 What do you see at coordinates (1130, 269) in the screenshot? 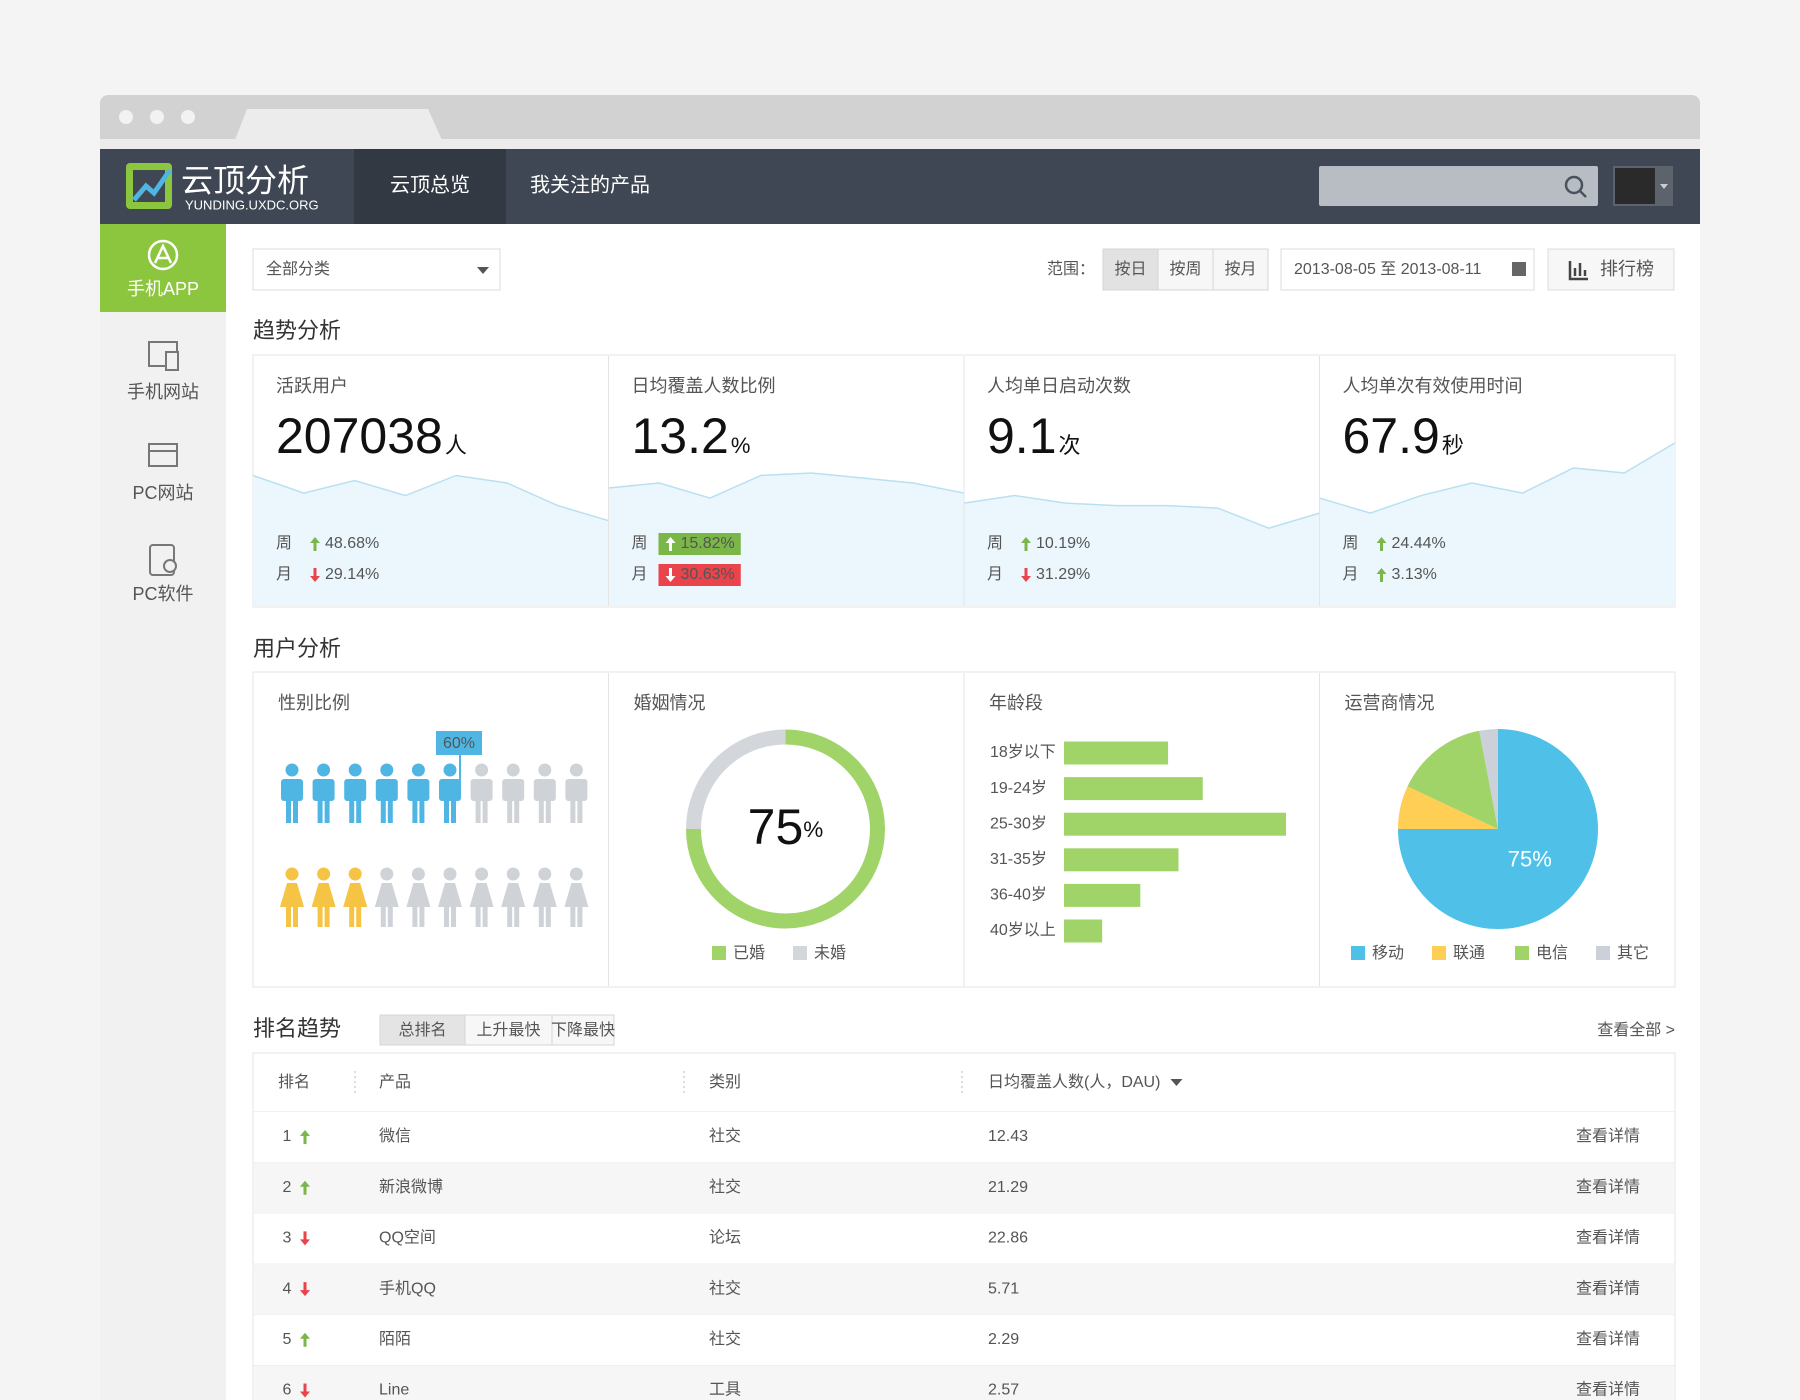
I see `range-option: 按日` at bounding box center [1130, 269].